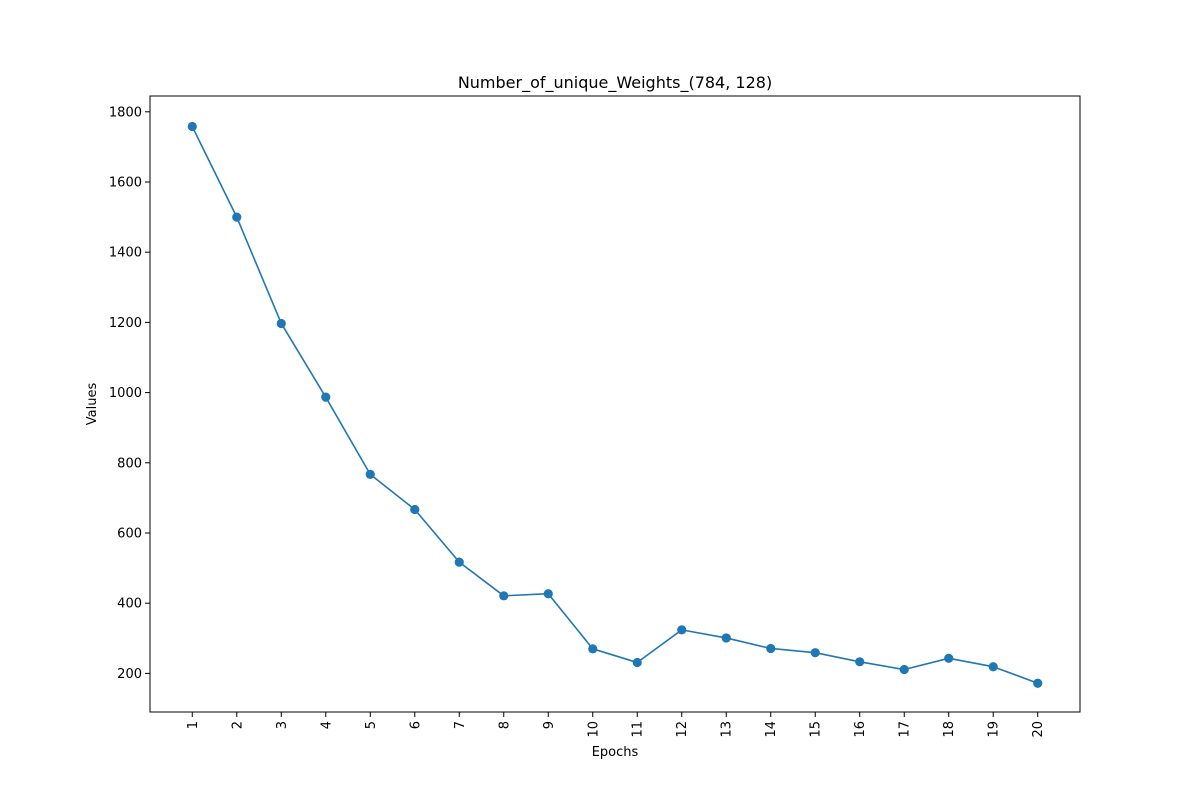 This screenshot has width=1200, height=800. I want to click on x-tick-label: 2, so click(237, 725).